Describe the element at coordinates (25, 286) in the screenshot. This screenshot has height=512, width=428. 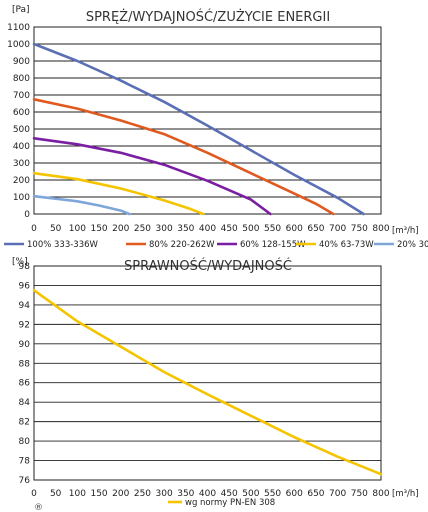
I see `y-tick-label: 96` at that location.